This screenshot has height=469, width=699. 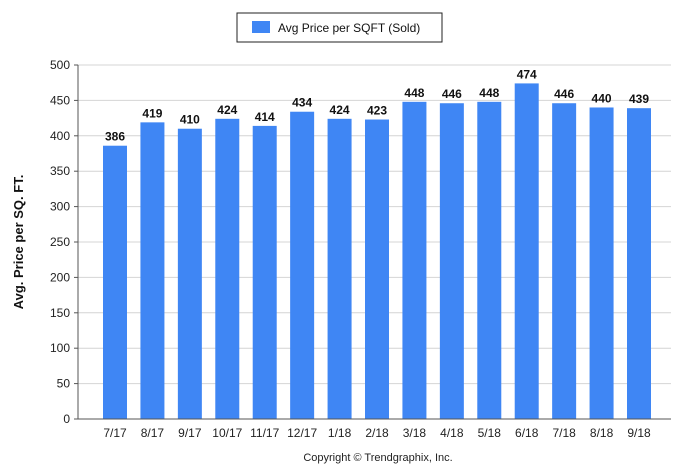 What do you see at coordinates (452, 433) in the screenshot?
I see `x-tick-label: 4/18` at bounding box center [452, 433].